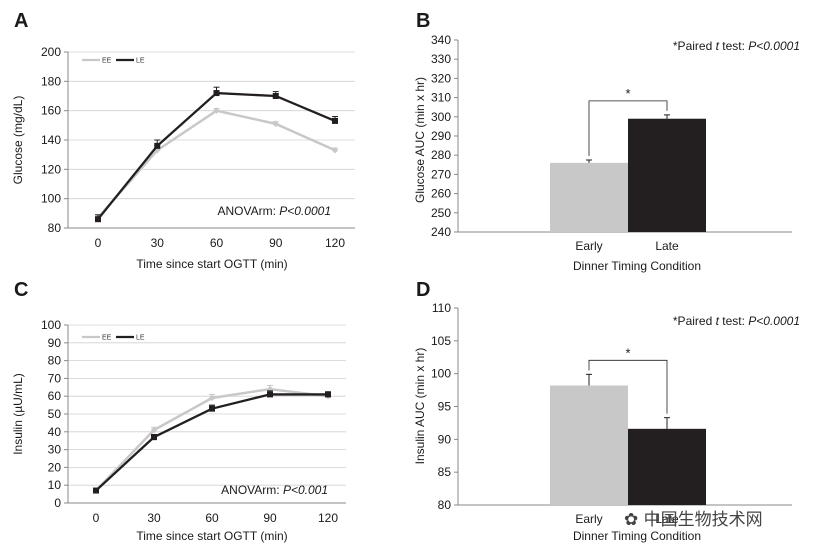 This screenshot has height=554, width=815. What do you see at coordinates (305, 490) in the screenshot?
I see `anova-p-value: P<0.001` at bounding box center [305, 490].